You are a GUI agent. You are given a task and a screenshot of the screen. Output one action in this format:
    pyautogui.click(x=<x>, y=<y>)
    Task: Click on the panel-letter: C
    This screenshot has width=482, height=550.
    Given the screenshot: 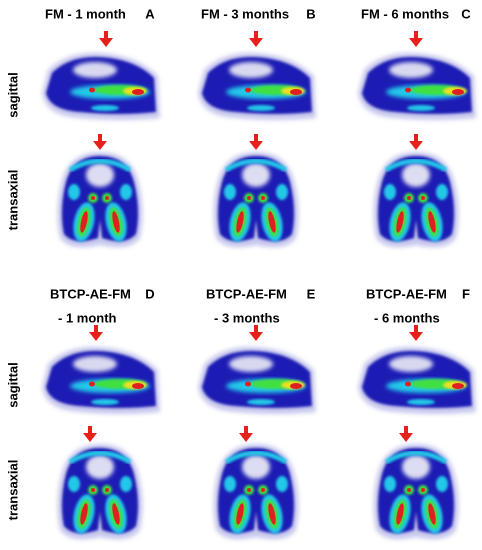 What is the action you would take?
    pyautogui.click(x=466, y=13)
    